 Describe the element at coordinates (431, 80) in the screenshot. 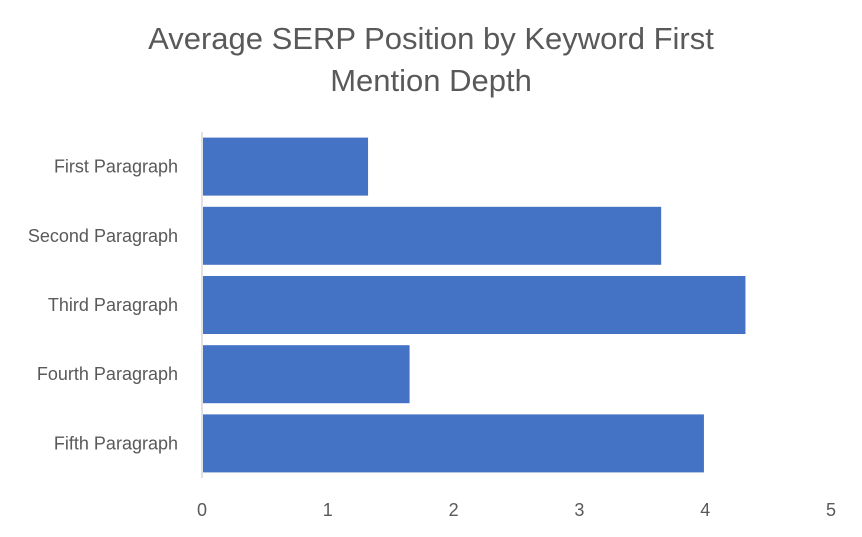

I see `chart-title-line-2: Mention Depth` at that location.